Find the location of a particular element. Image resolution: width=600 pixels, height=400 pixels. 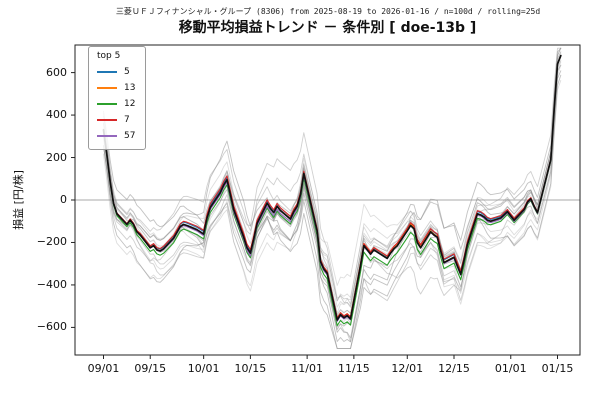

legend-item: 5 is located at coordinates (116, 72).